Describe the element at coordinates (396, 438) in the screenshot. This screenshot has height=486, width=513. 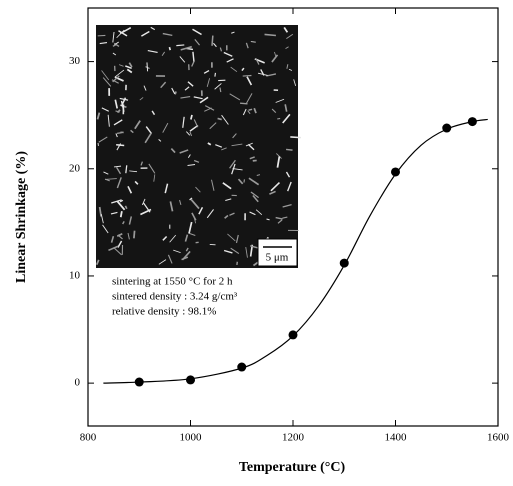
I see `x-tick-label: 1400` at that location.